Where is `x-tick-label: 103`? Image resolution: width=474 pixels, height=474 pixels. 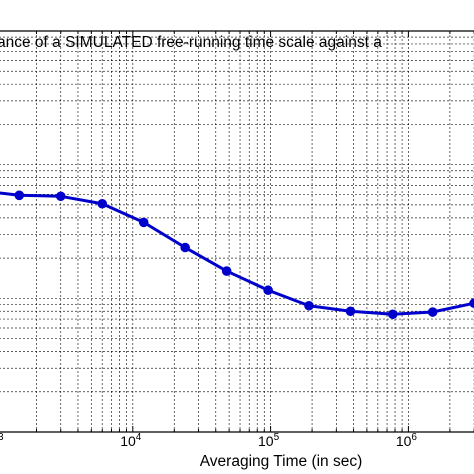
x-tick-label: 103 is located at coordinates (2, 440).